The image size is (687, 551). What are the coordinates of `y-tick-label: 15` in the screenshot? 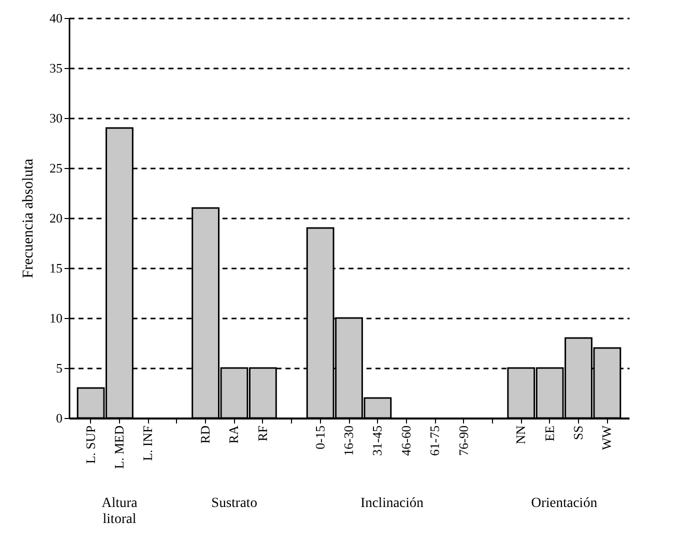 It's located at (56, 268).